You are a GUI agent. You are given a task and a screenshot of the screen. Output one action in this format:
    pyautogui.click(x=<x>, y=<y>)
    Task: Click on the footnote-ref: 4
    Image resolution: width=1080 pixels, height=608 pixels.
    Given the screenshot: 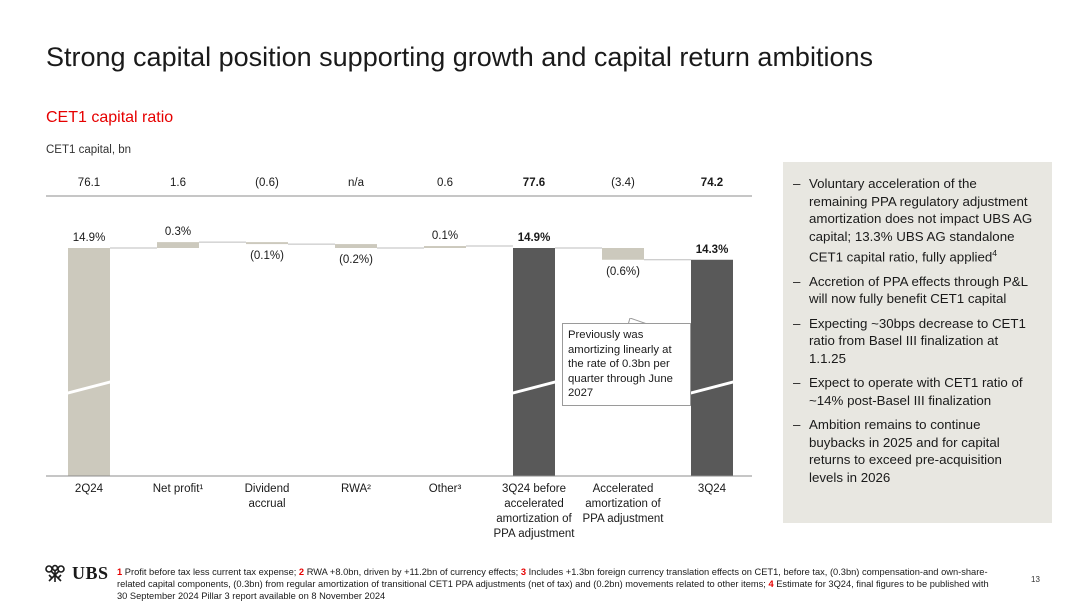 What is the action you would take?
    pyautogui.click(x=995, y=253)
    